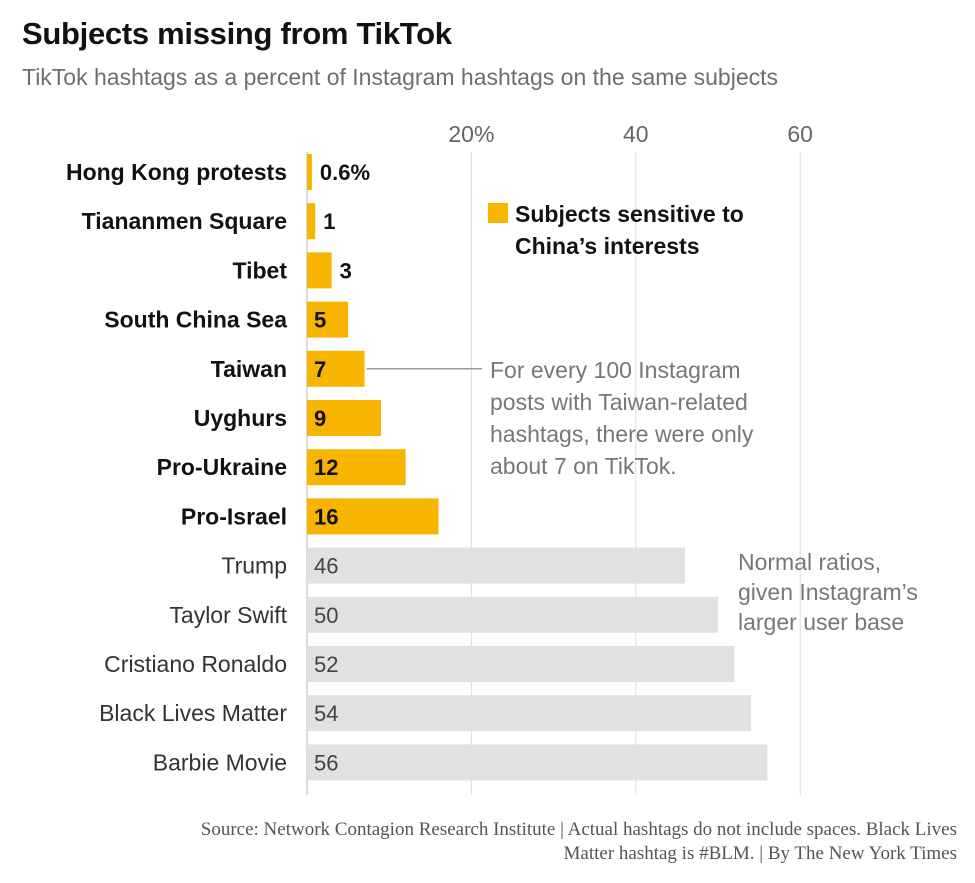 The image size is (975, 883). Describe the element at coordinates (356, 467) in the screenshot. I see `bar-pro-ukraine` at that location.